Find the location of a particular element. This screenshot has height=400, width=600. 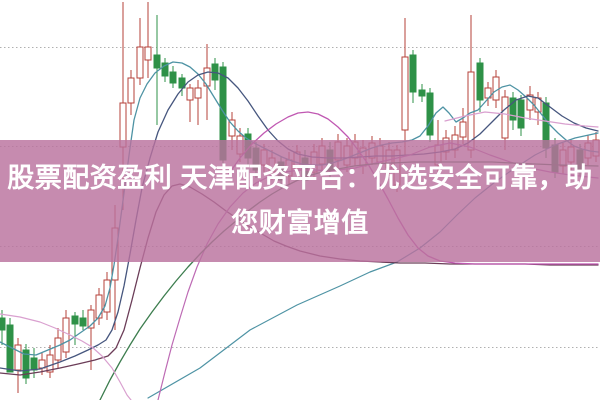

promo-banner-title-line2: 您财富增值 is located at coordinates (300, 223).